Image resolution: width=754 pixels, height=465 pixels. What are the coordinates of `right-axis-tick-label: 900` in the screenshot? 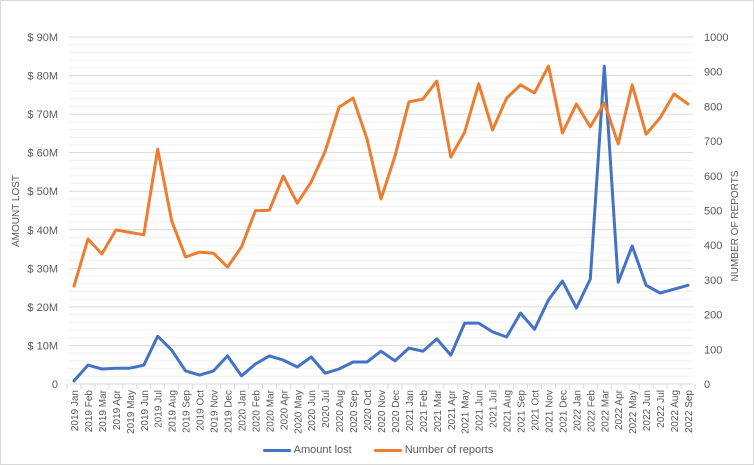 It's located at (713, 73).